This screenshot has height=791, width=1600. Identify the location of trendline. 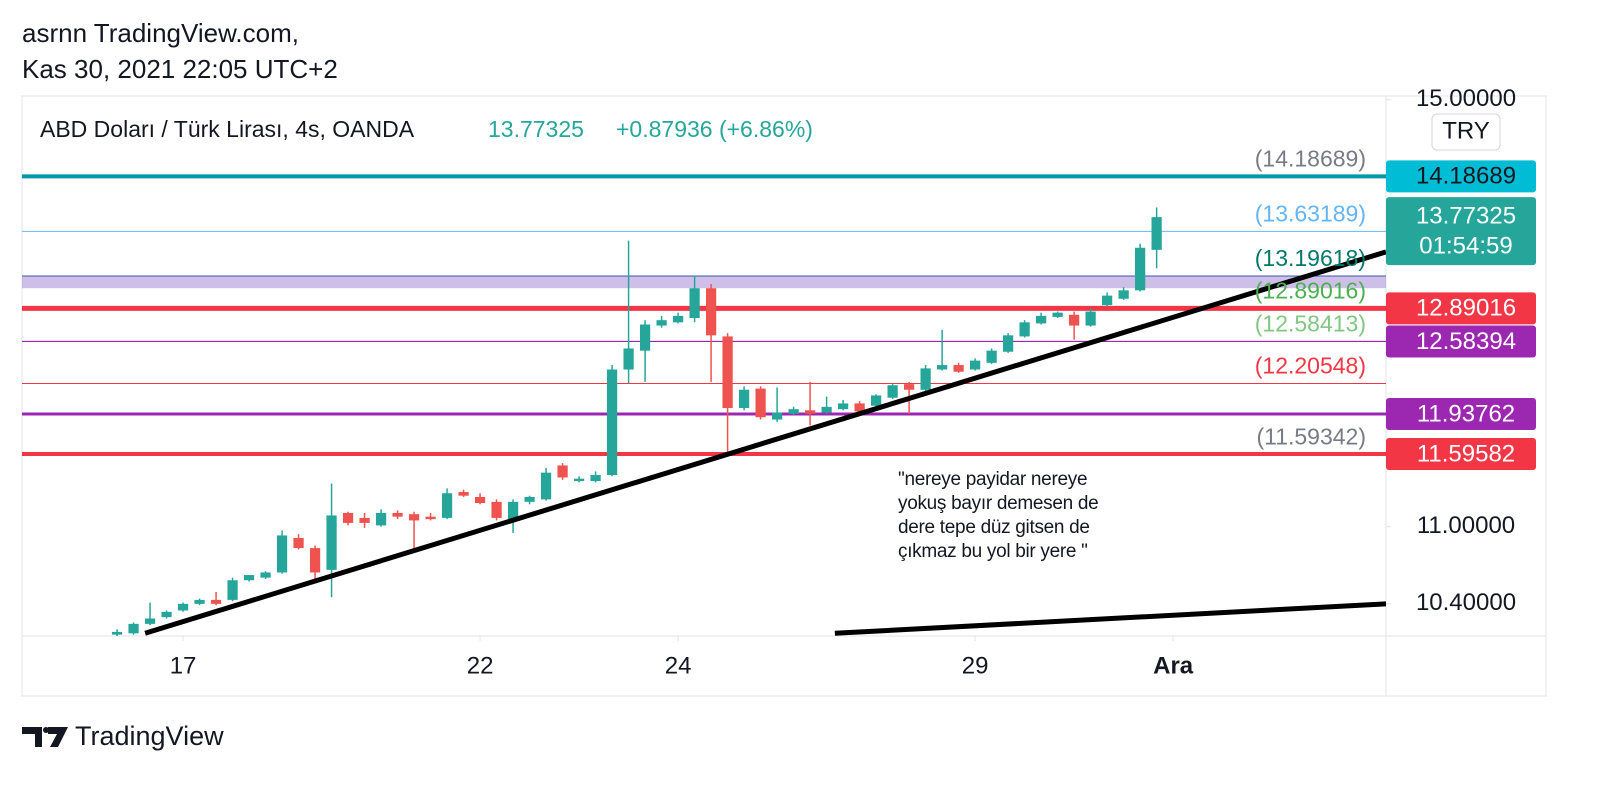
(1110, 618).